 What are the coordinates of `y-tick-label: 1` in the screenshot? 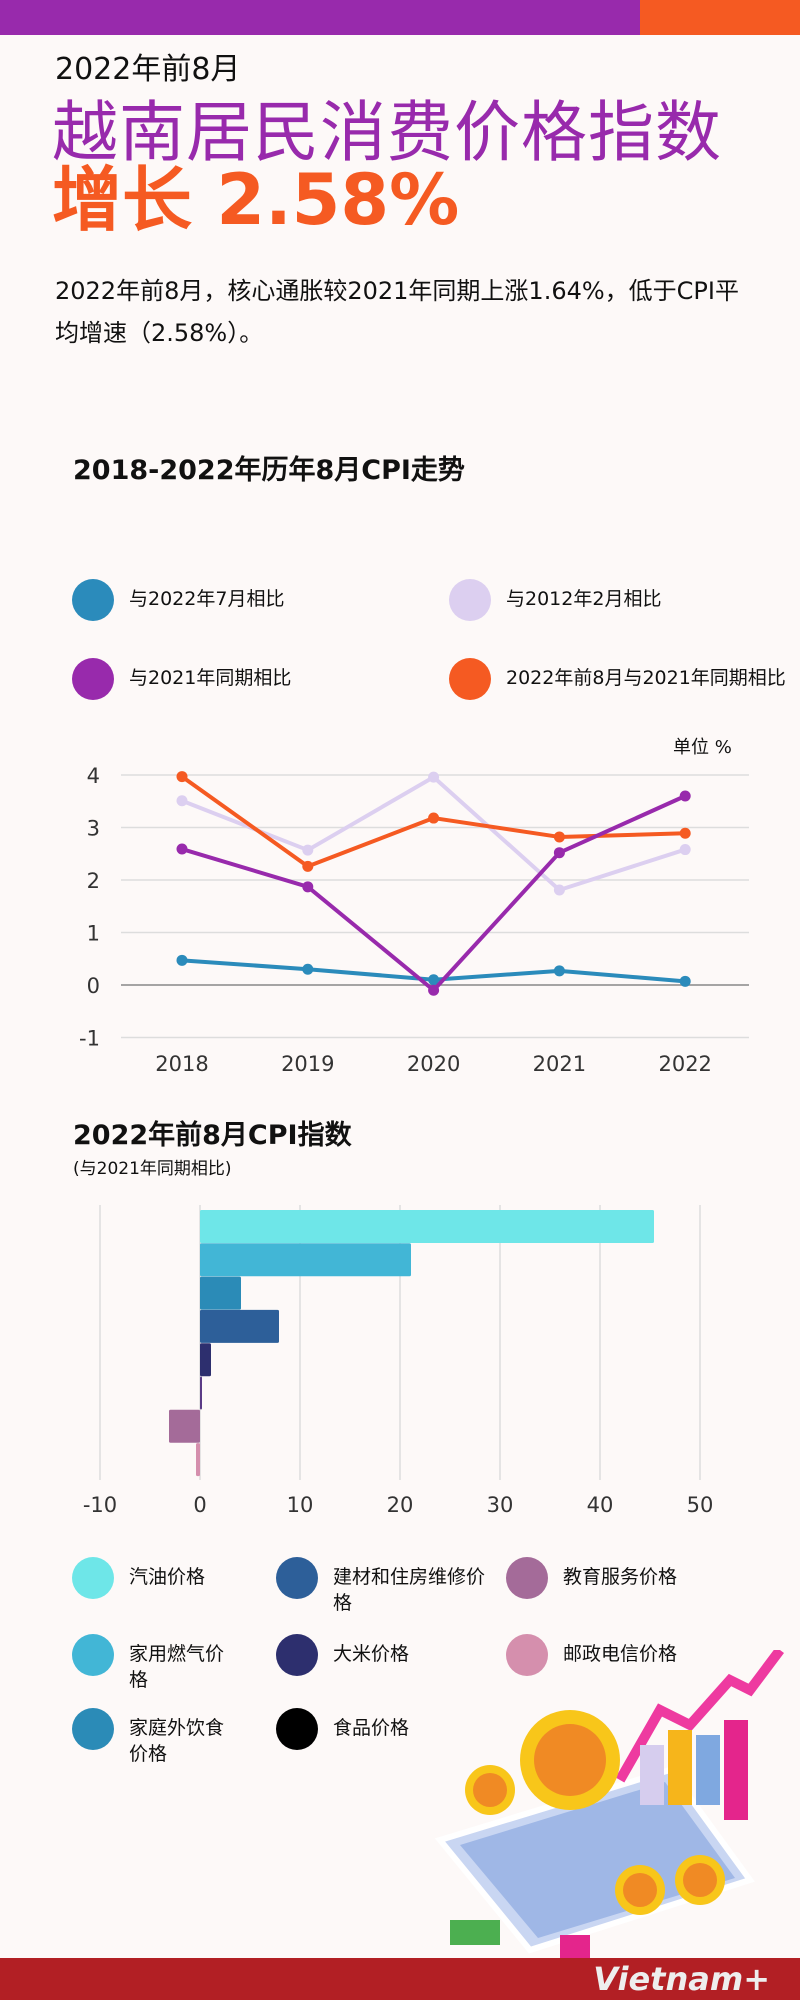 It's located at (93, 934).